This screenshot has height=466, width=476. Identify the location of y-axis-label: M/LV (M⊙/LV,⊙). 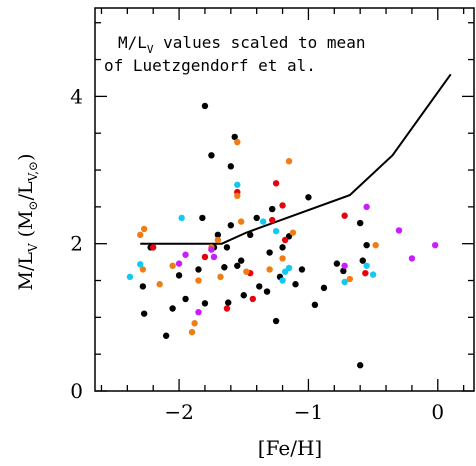
(27, 221).